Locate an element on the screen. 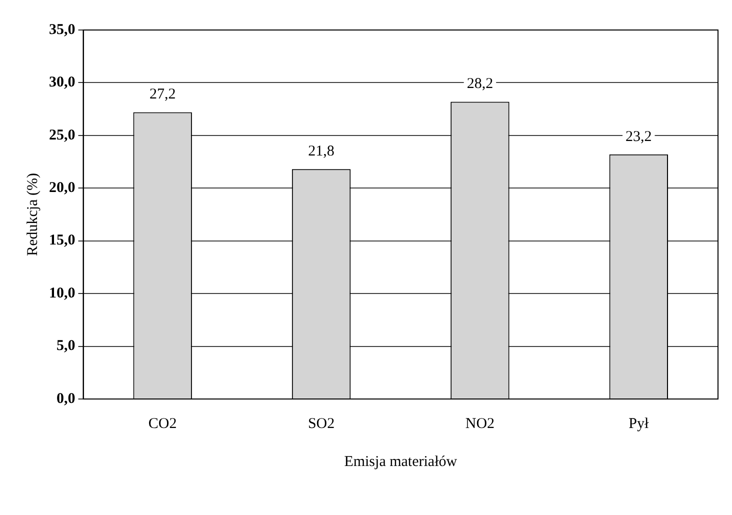  y-tick-label: 15,0 is located at coordinates (62, 240).